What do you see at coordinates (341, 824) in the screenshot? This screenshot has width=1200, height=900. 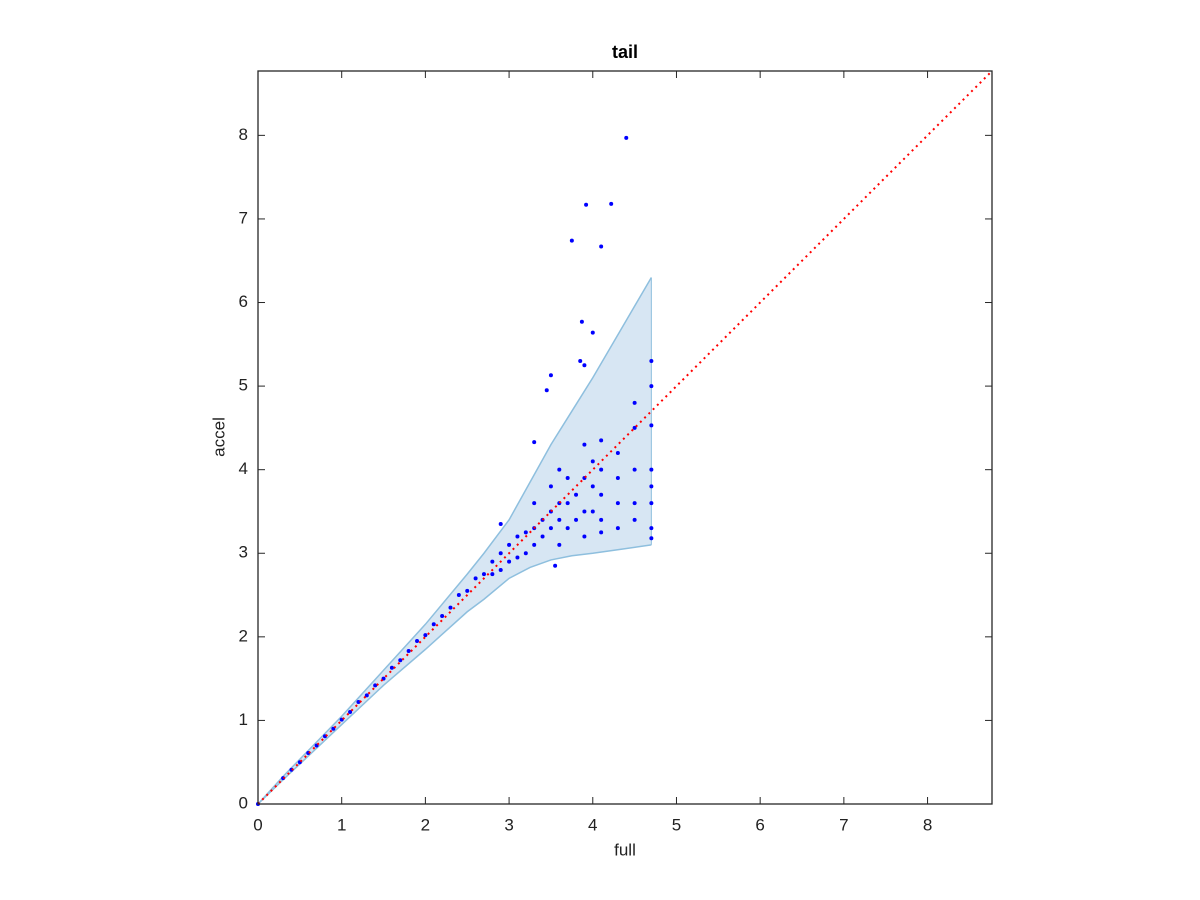 I see `x-tick-label: 1` at bounding box center [341, 824].